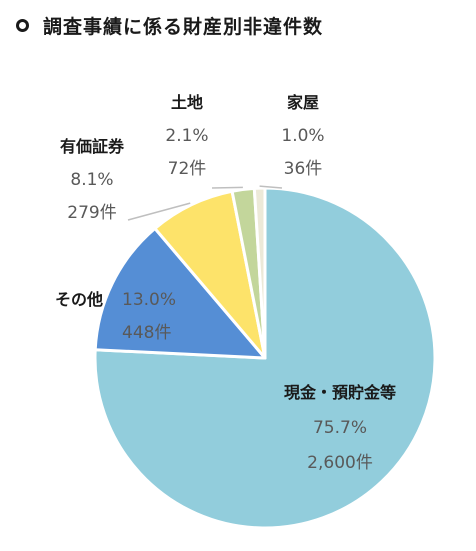  I want to click on slice-count-label: 72件, so click(187, 169).